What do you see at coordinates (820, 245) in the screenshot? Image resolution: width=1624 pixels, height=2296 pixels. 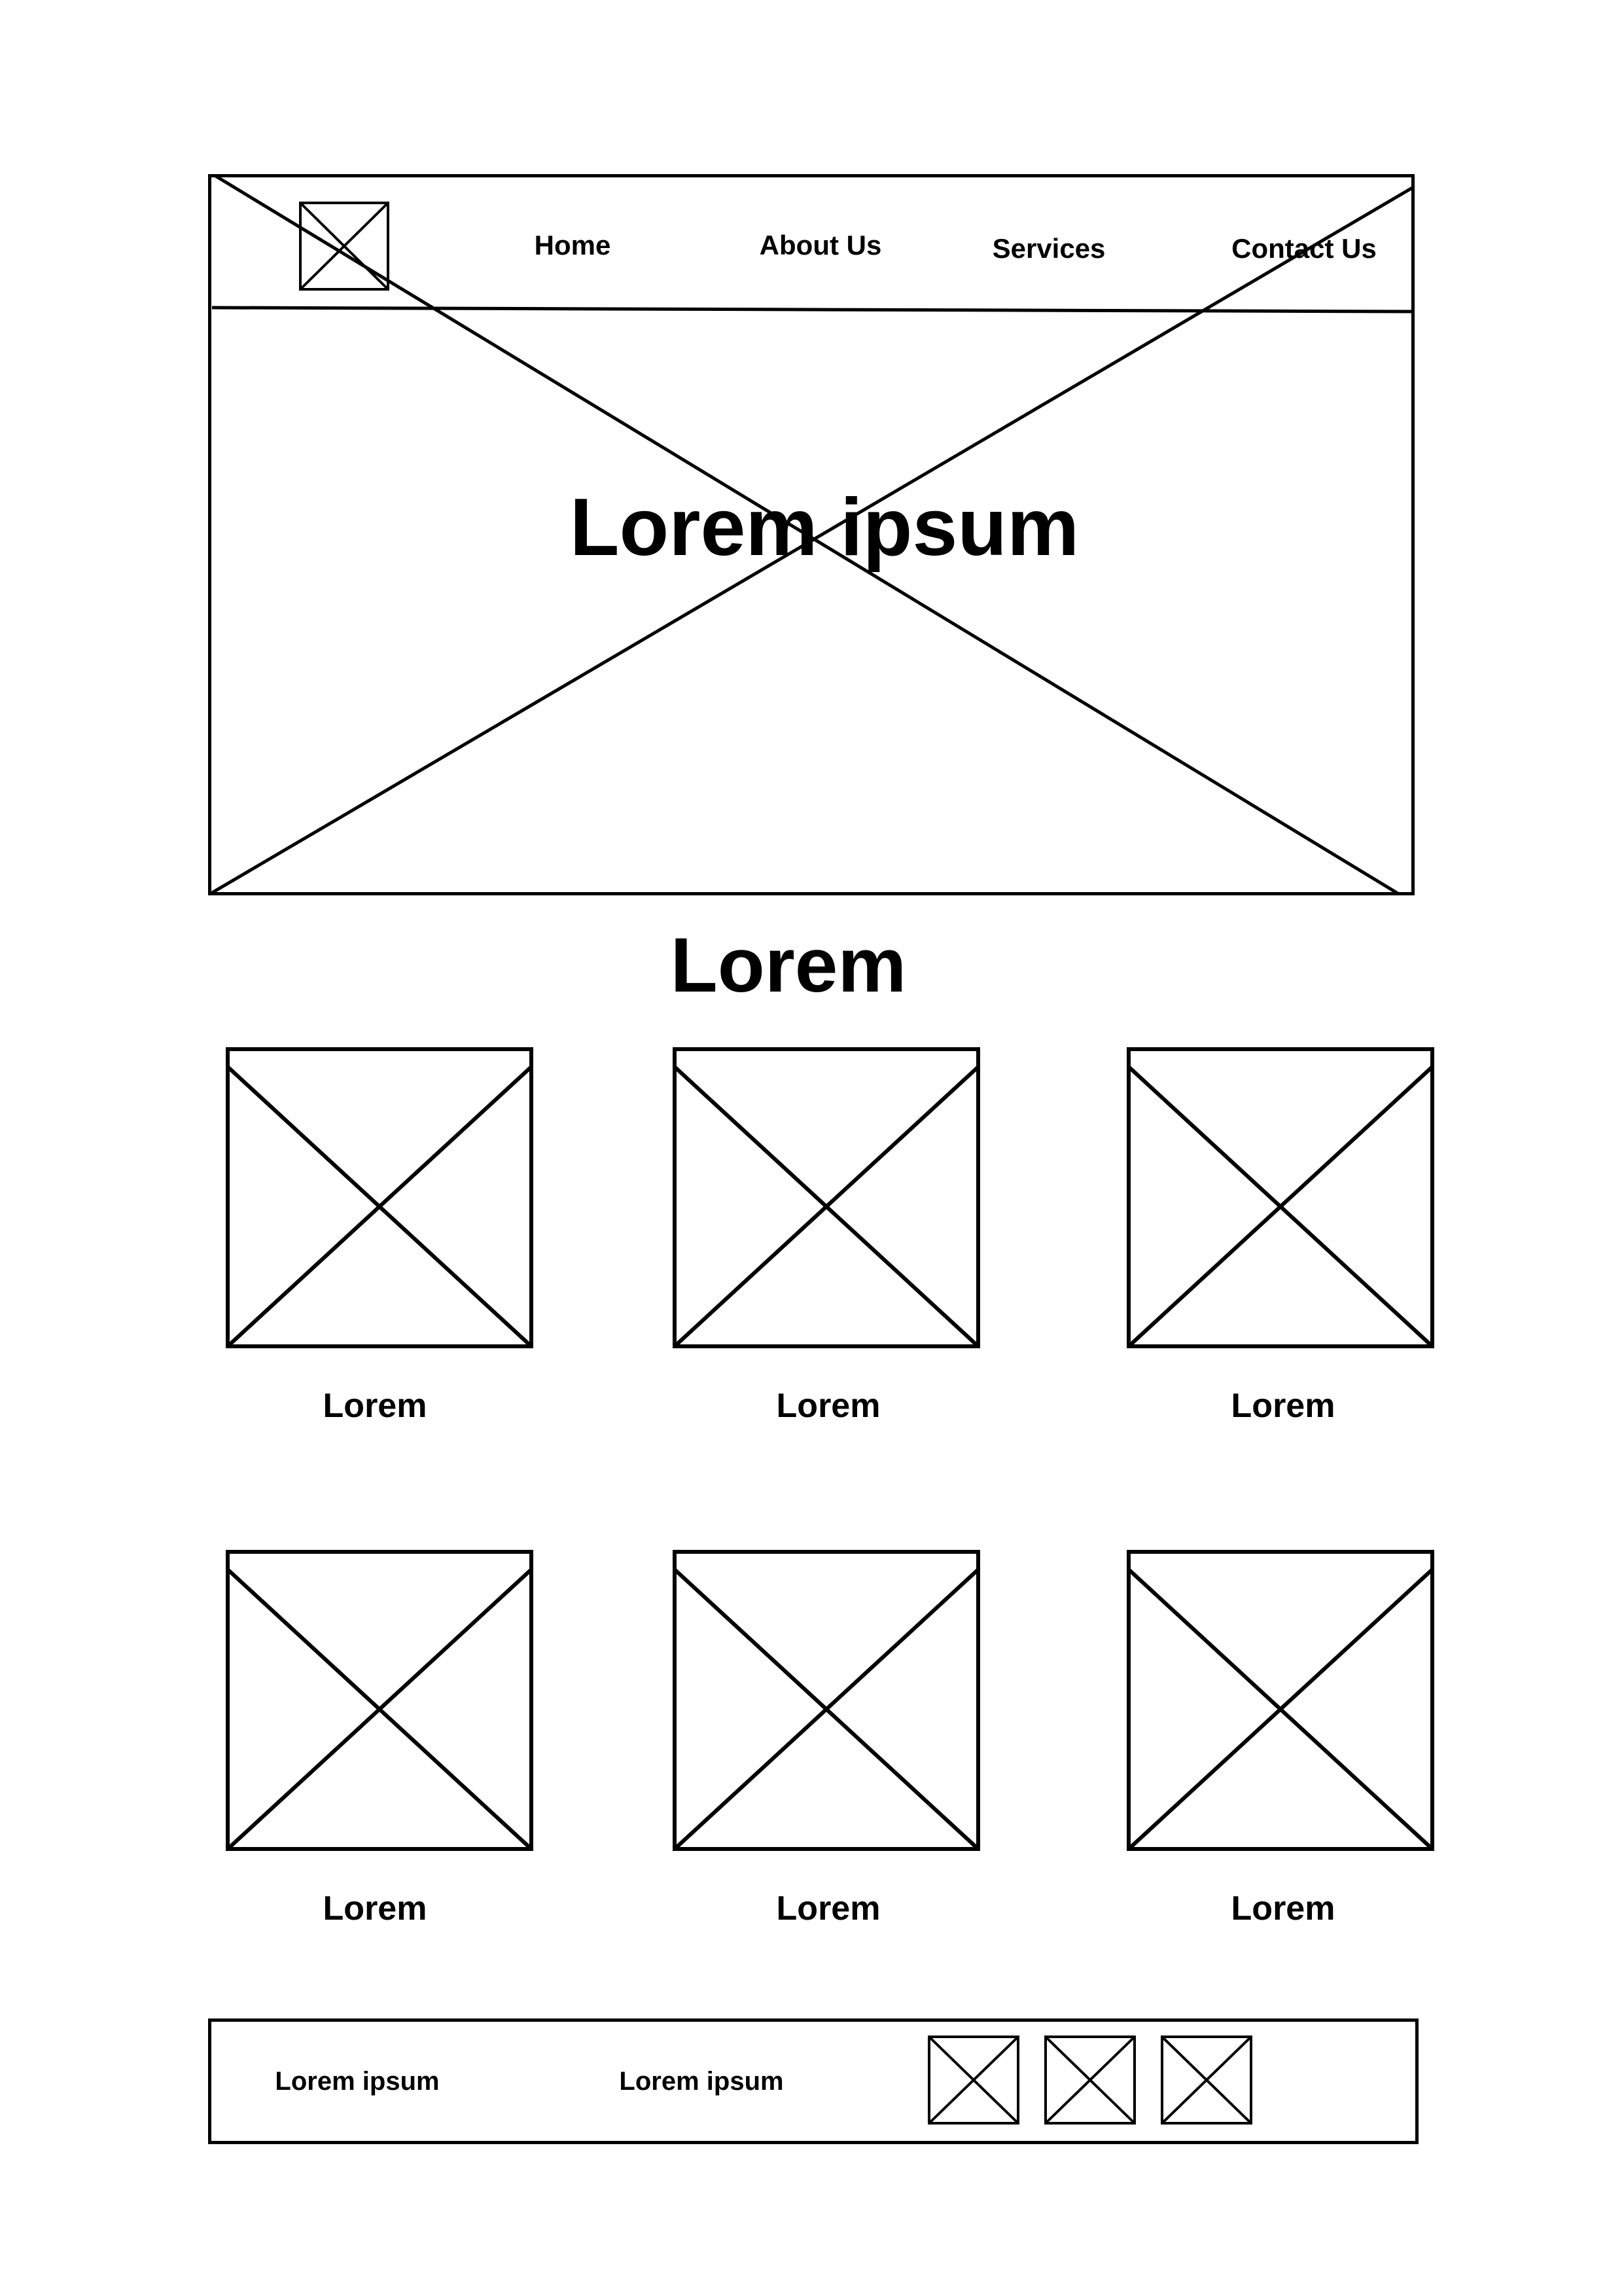 I see `nav-about-us: About Us` at bounding box center [820, 245].